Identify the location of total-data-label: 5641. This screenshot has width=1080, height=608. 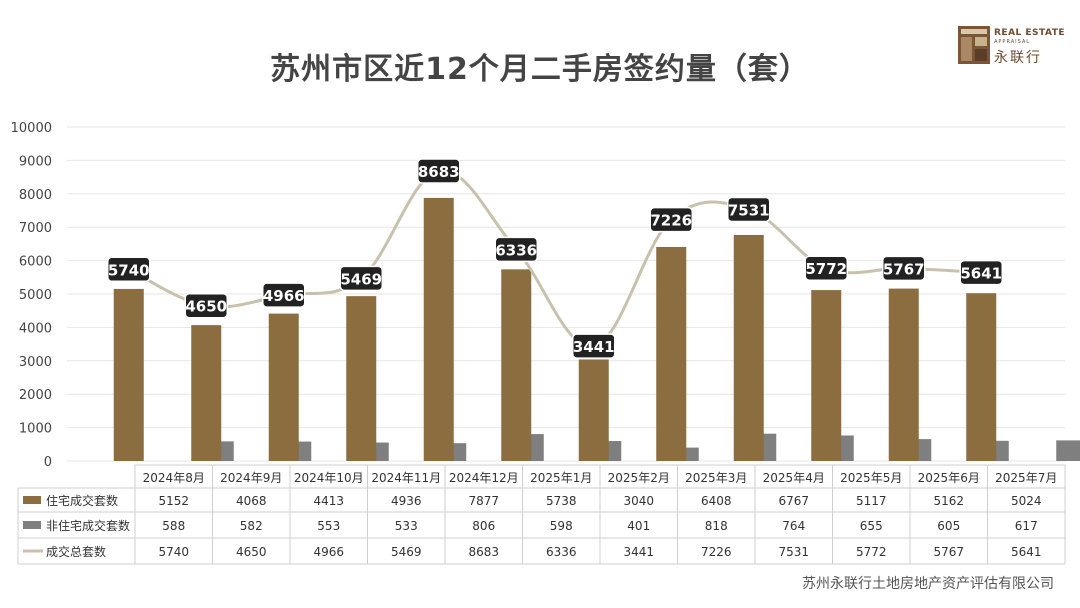
(981, 274).